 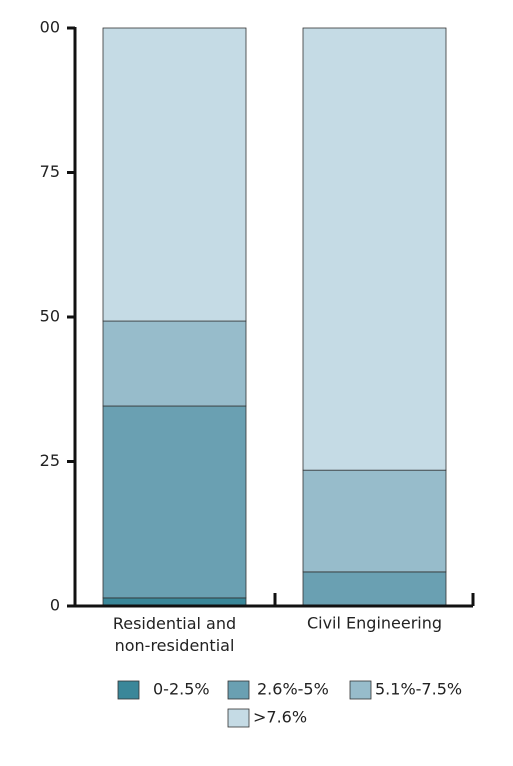 What do you see at coordinates (181, 689) in the screenshot?
I see `legend-label: 0-2.5%` at bounding box center [181, 689].